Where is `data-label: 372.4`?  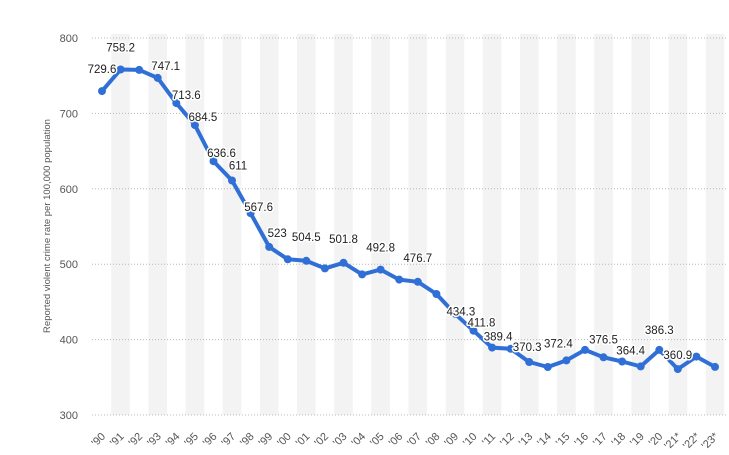
data-label: 372.4 is located at coordinates (558, 344).